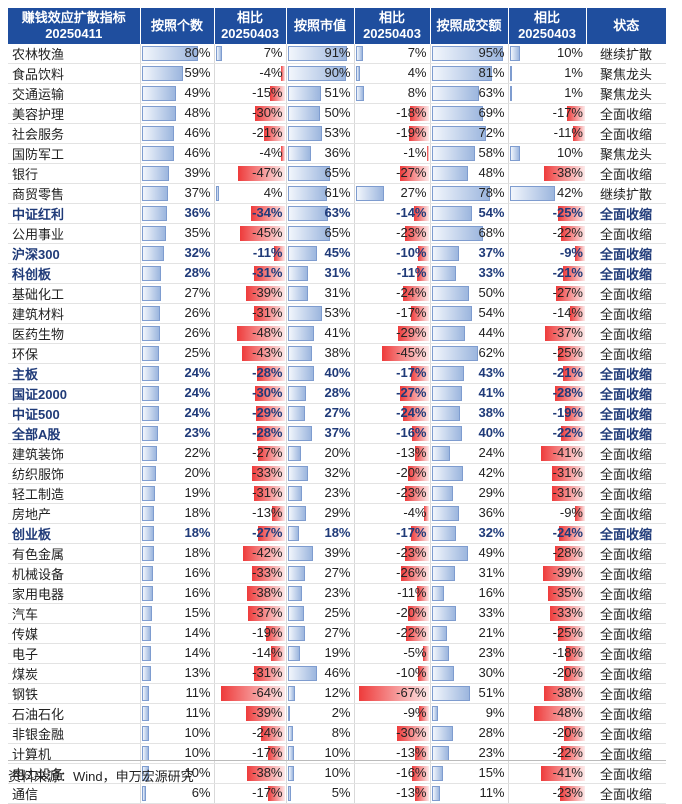 The image size is (682, 804). I want to click on cell-value: 5%, so click(341, 792).